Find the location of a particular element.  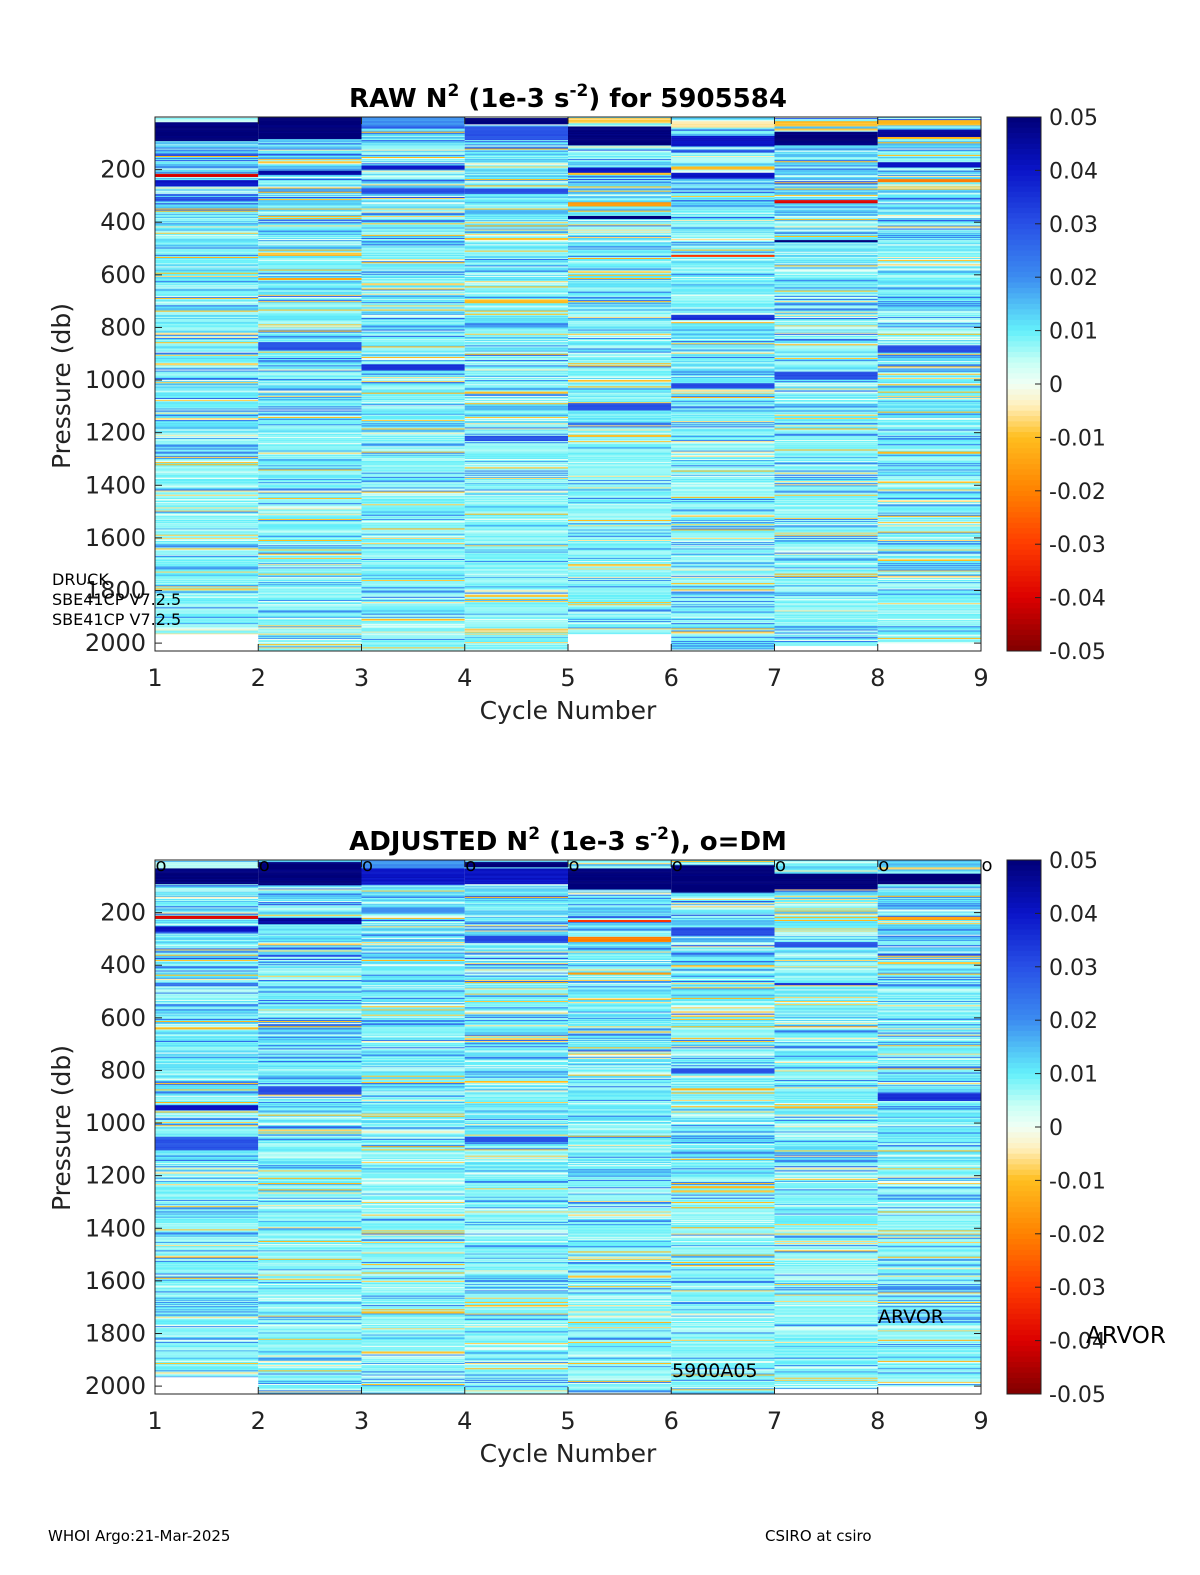

y-tick-label: 1600 is located at coordinates (115, 538).